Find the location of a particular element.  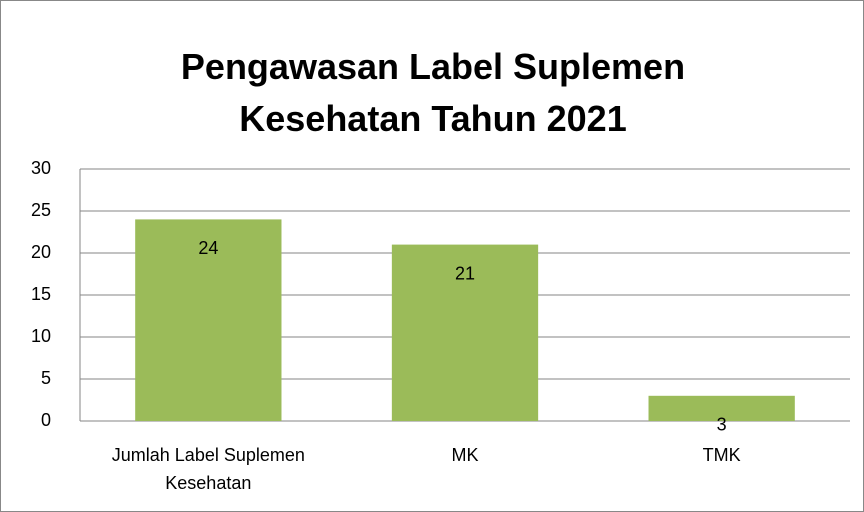

data-label: 24 is located at coordinates (208, 248).